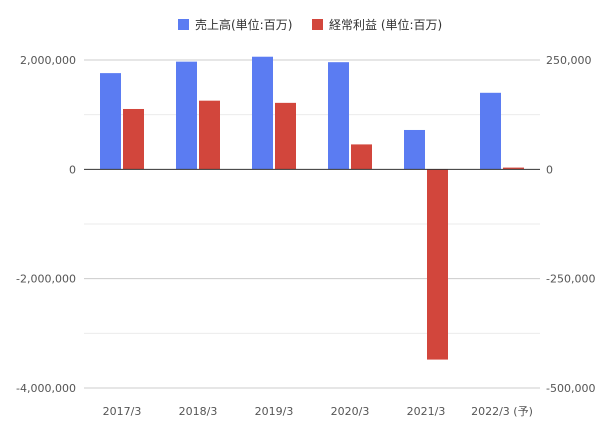 This screenshot has width=612, height=438. What do you see at coordinates (274, 411) in the screenshot?
I see `x-tick-label: 2019/3` at bounding box center [274, 411].